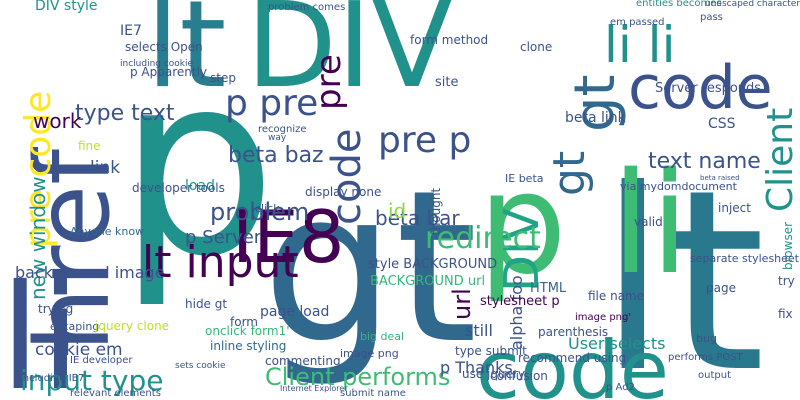 Image resolution: width=800 pixels, height=400 pixels. What do you see at coordinates (206, 304) in the screenshot?
I see `word: hide gt` at bounding box center [206, 304].